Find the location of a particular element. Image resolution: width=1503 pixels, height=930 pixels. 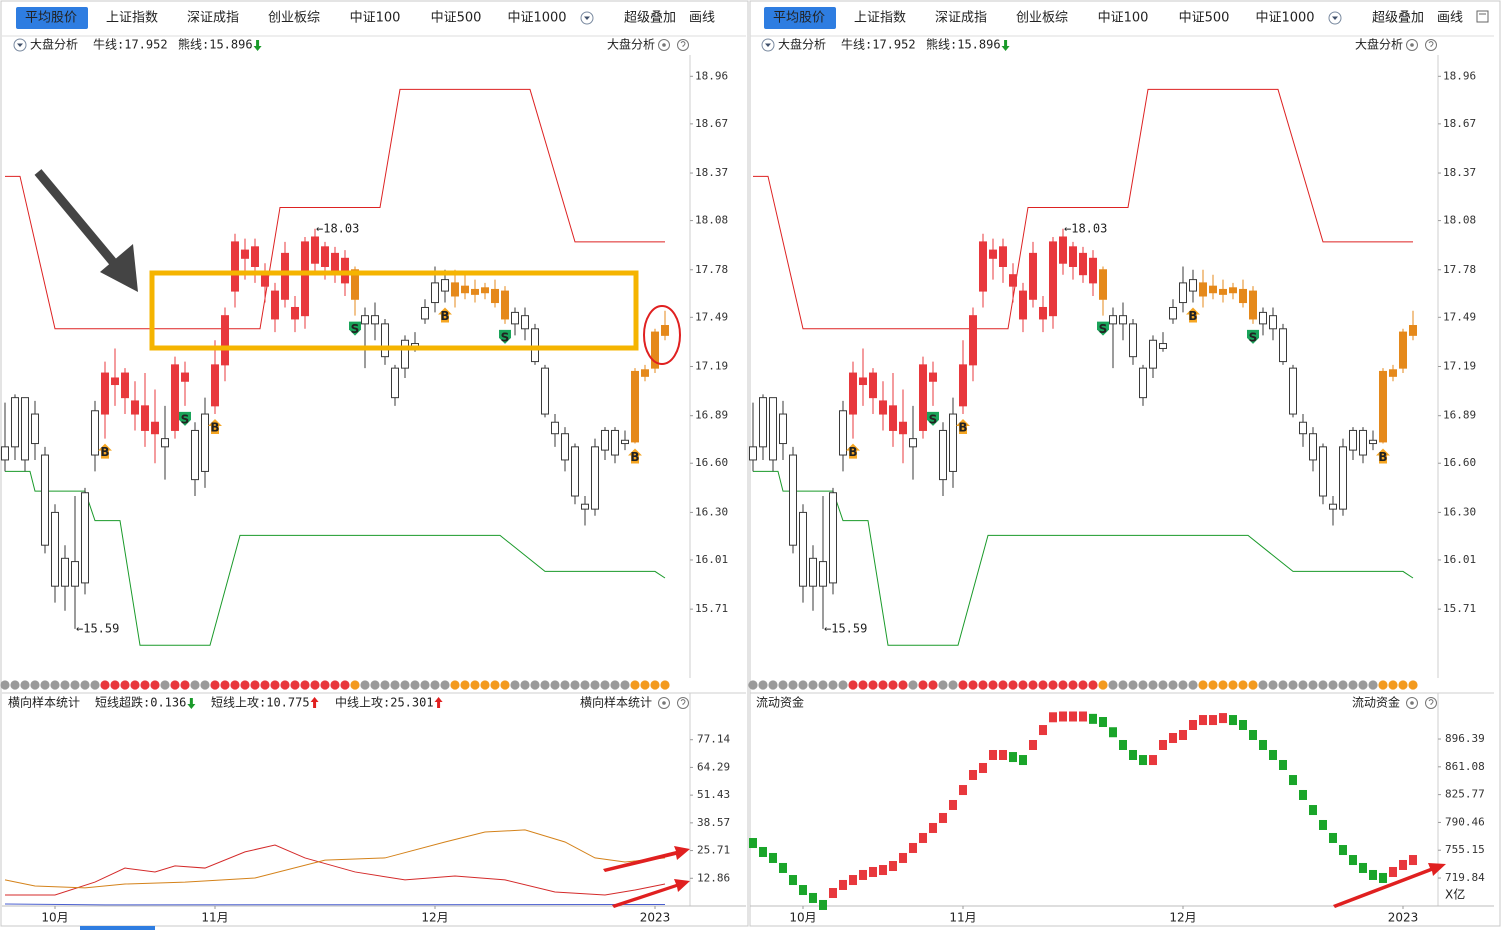

y-tick-label: 18.37 is located at coordinates (711, 172).